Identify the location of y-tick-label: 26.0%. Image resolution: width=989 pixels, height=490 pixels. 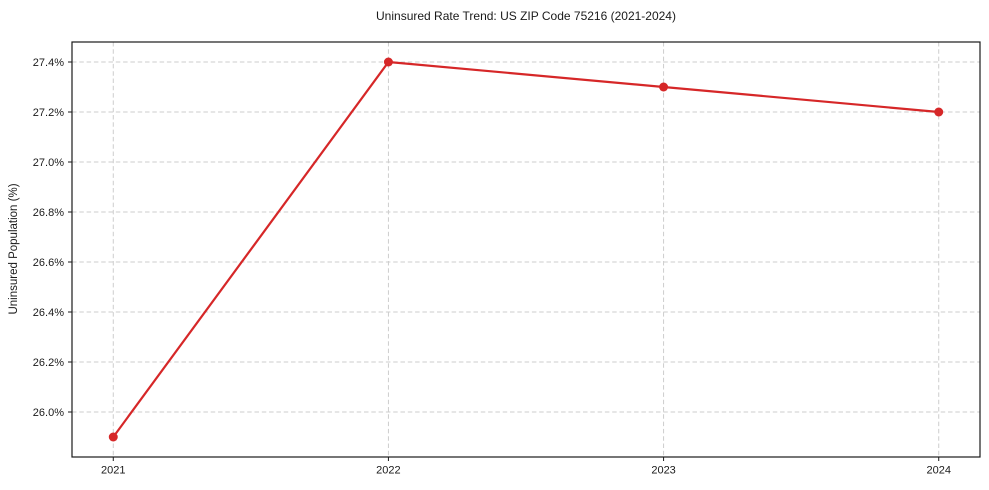
(48, 413).